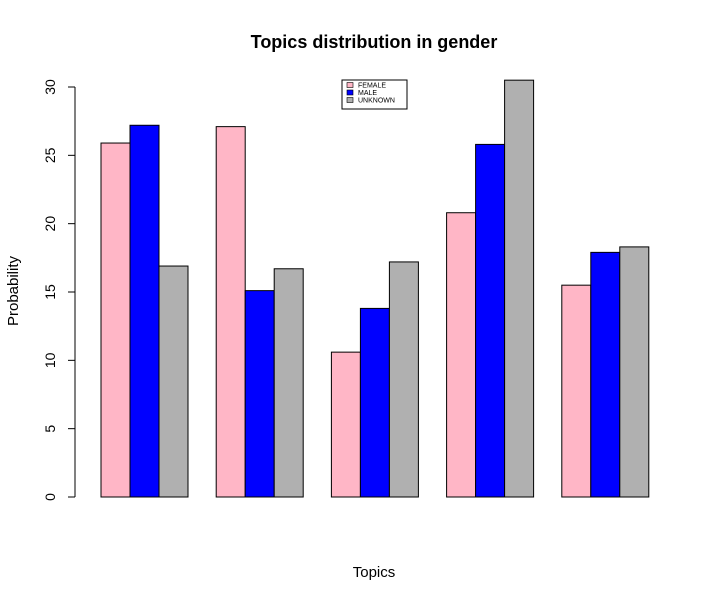 The image size is (711, 600). Describe the element at coordinates (519, 288) in the screenshot. I see `bar-topic-4-unknown` at that location.